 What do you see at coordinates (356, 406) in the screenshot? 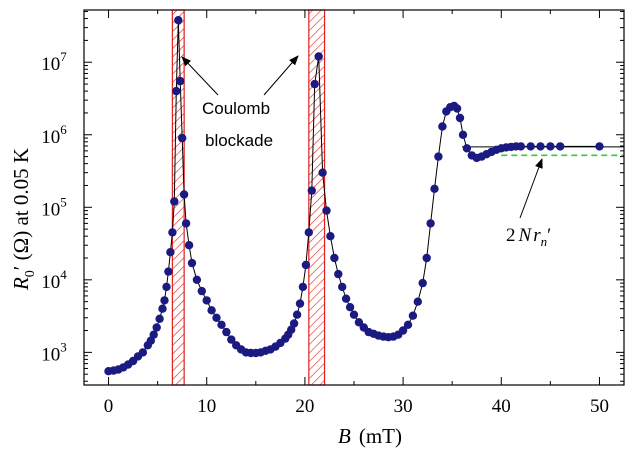
I see `x-tick-labels: 0 10 20 30 40 50` at bounding box center [356, 406].